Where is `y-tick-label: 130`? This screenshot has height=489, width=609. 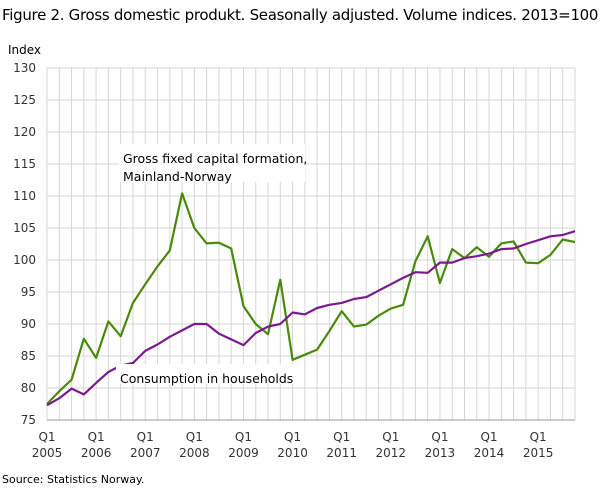
y-tick-label: 130 is located at coordinates (24, 68).